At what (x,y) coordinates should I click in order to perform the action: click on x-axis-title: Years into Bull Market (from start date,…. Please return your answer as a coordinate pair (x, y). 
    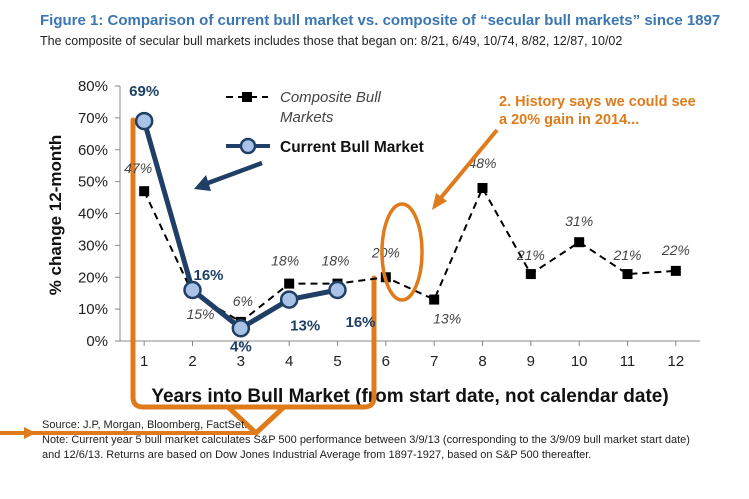
    Looking at the image, I should click on (409, 396).